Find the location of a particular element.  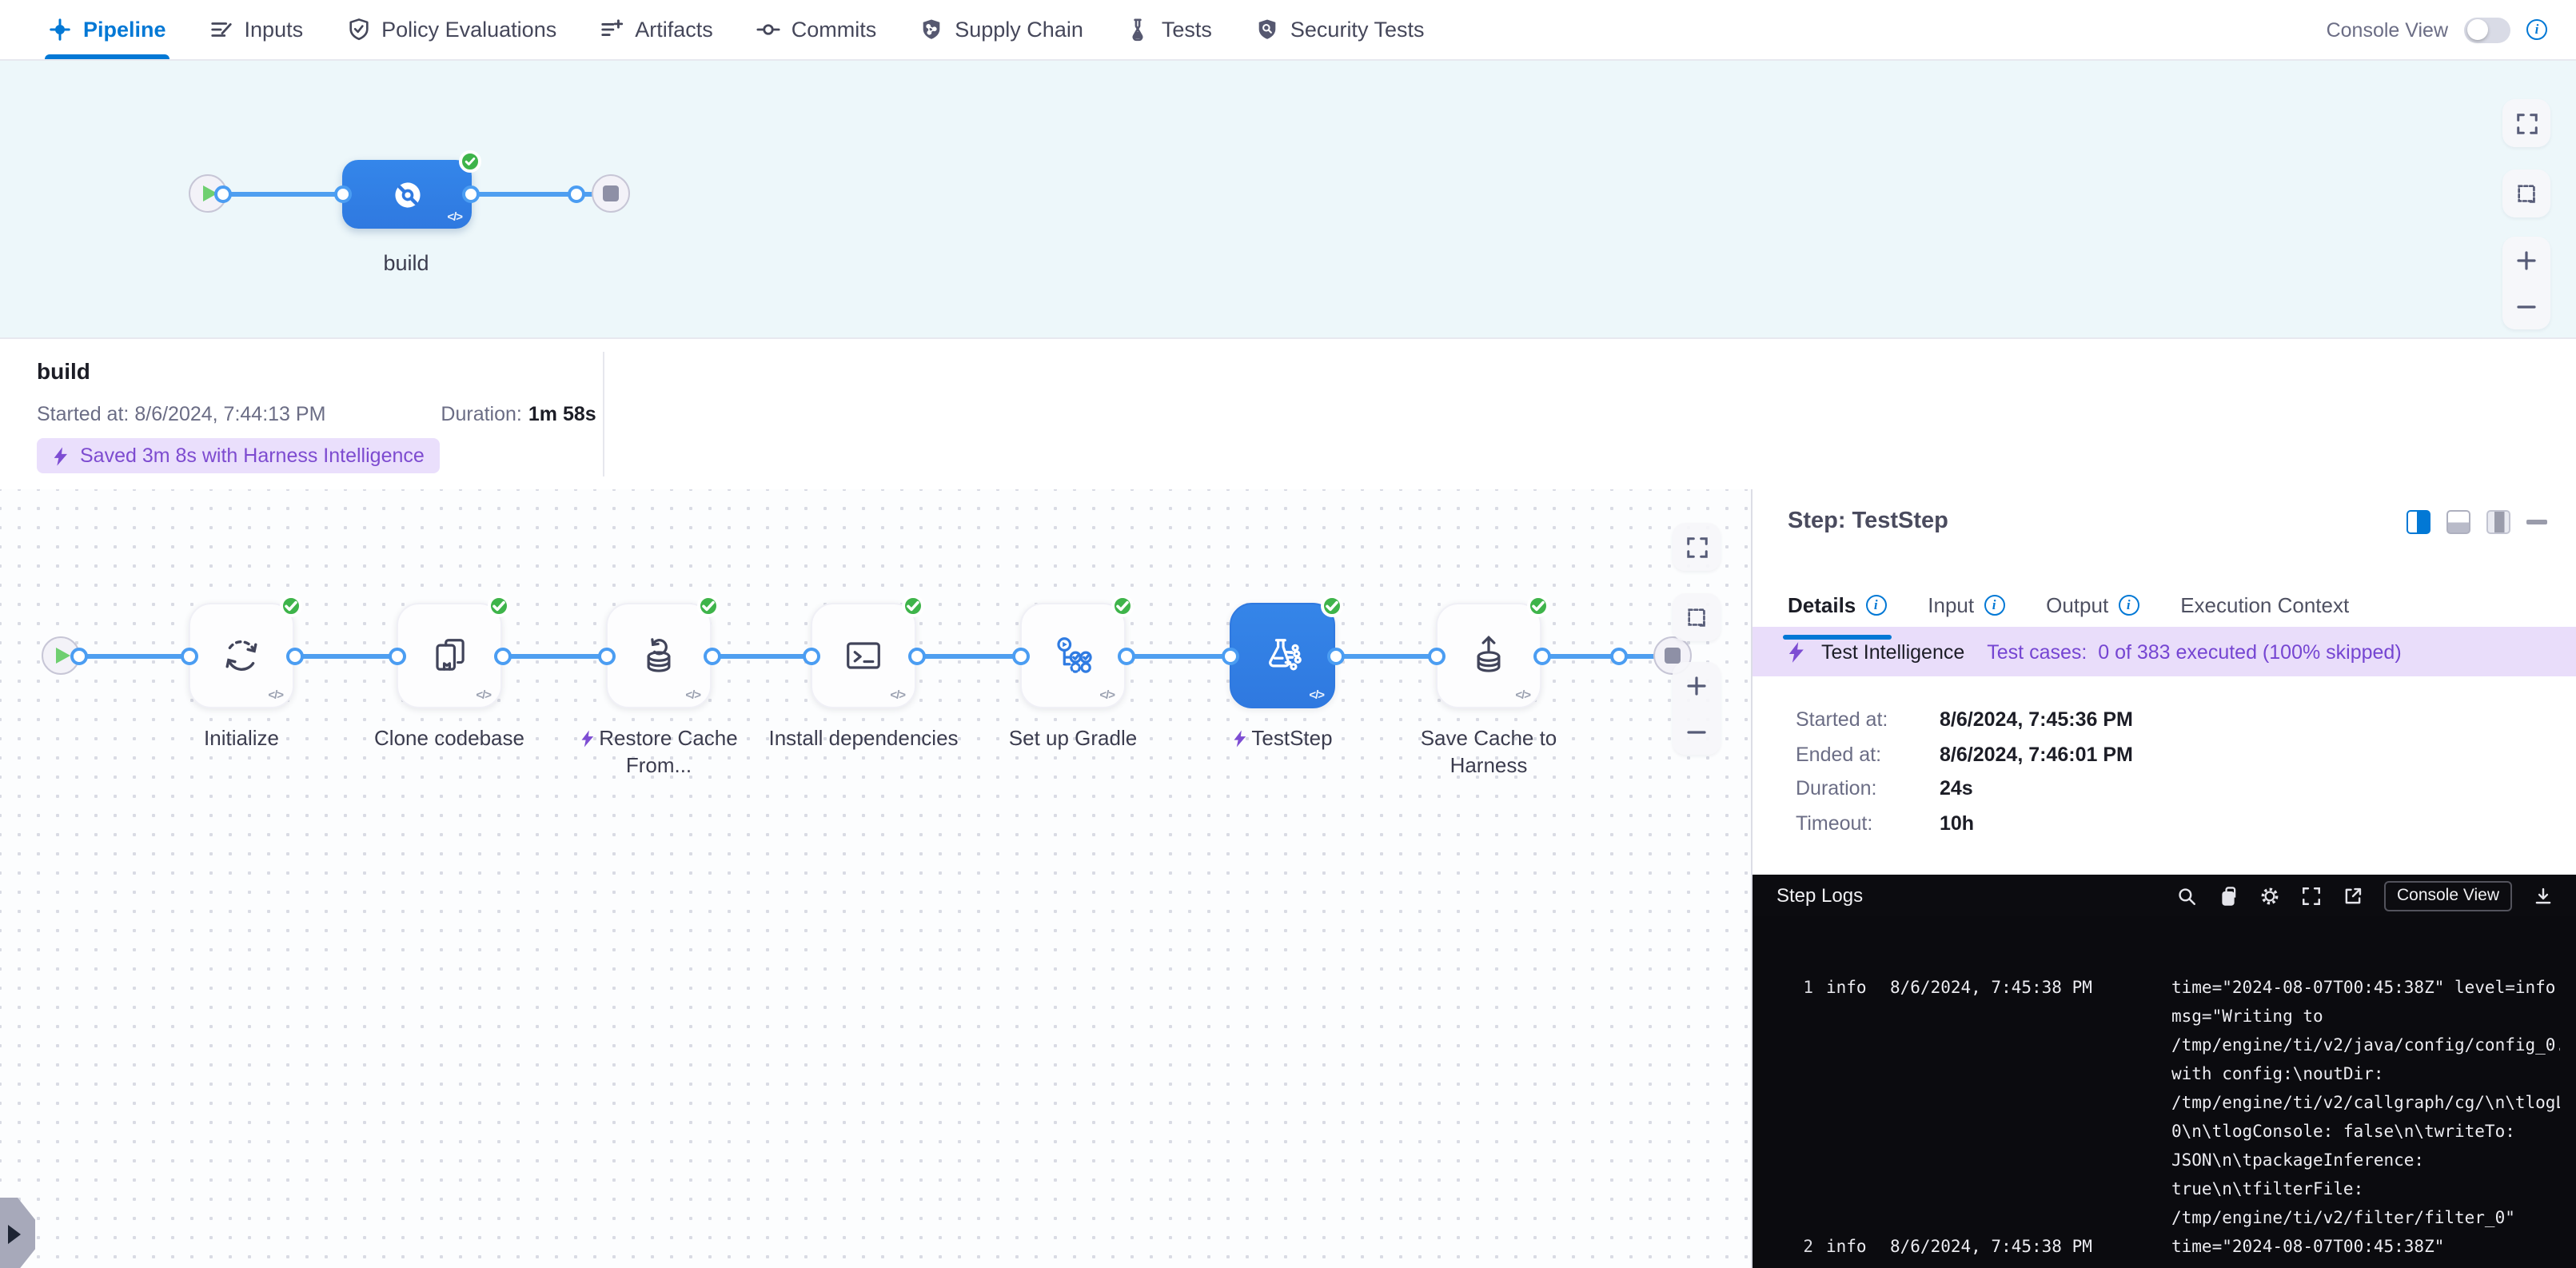

supply-chain-icon is located at coordinates (931, 29).